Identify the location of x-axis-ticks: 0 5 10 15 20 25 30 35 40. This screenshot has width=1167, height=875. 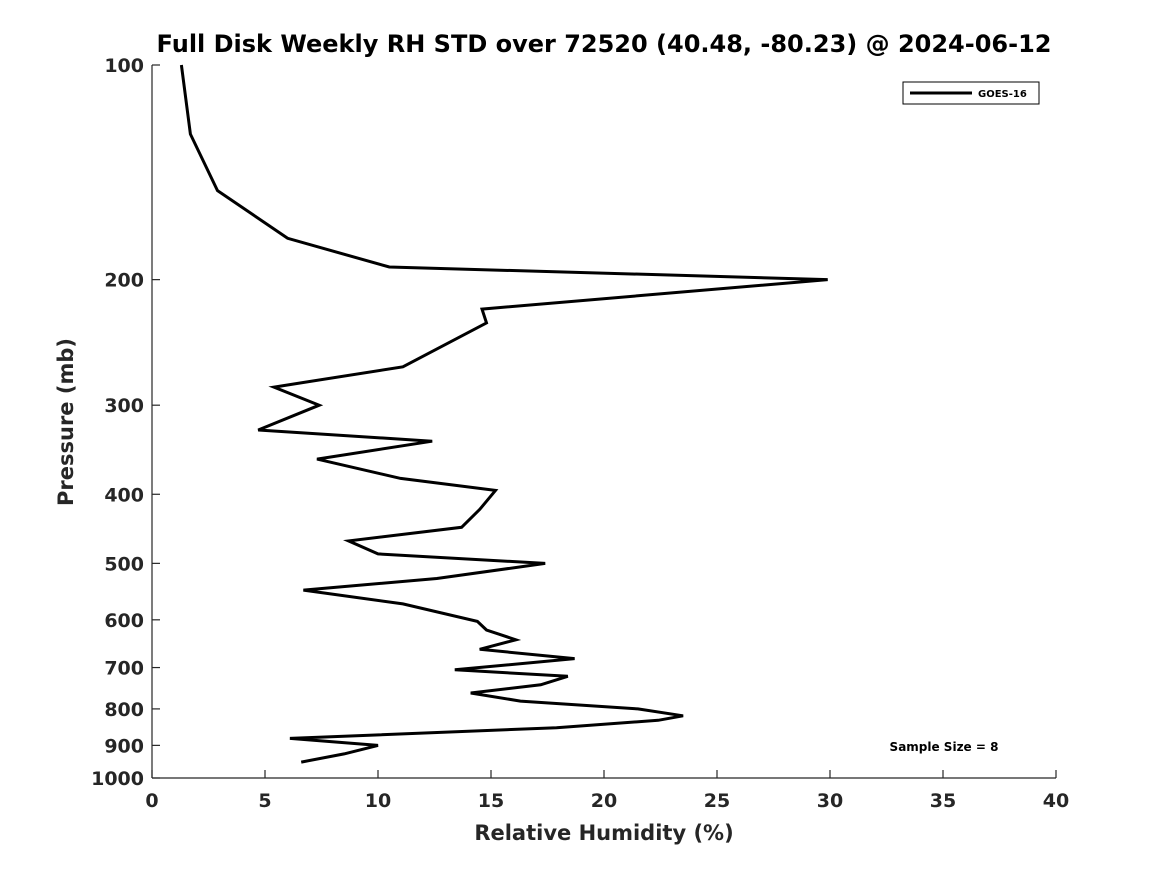
(607, 791).